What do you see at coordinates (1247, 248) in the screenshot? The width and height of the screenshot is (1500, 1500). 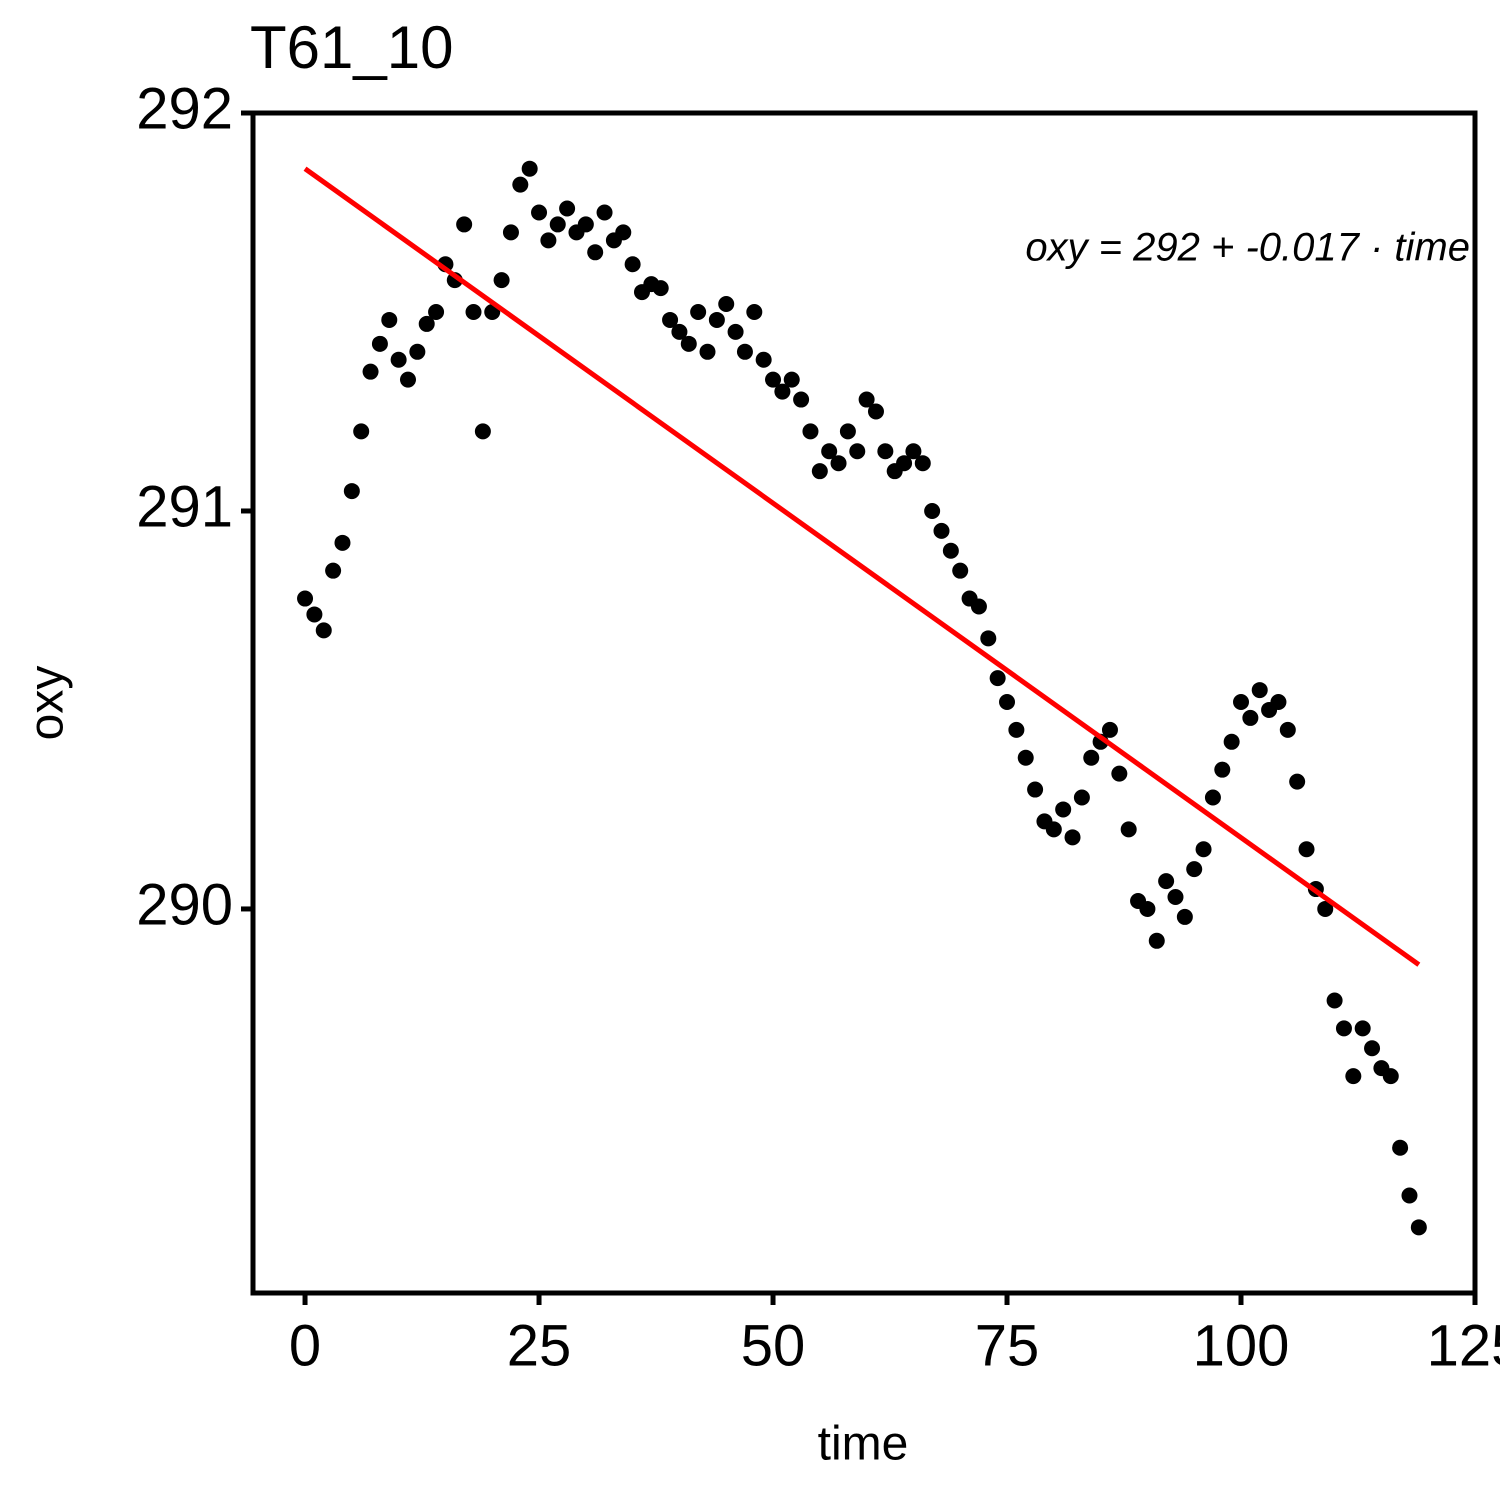 I see `equation-annotation: oxy = 292 + -0.017 · time` at bounding box center [1247, 248].